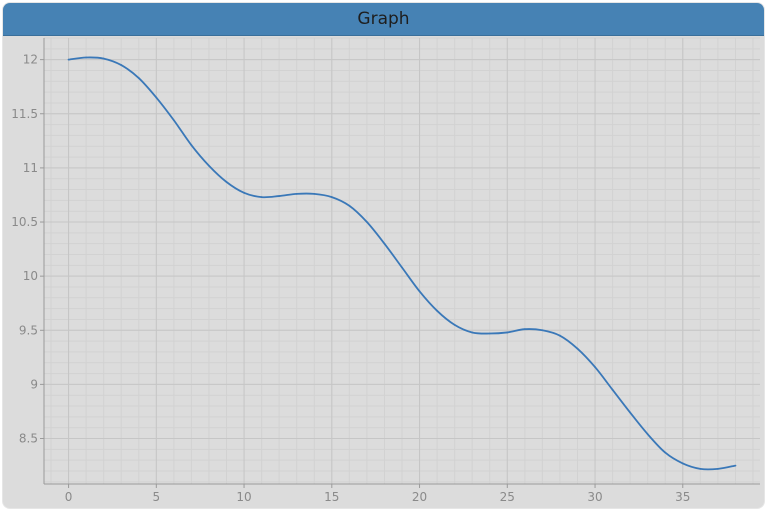  What do you see at coordinates (507, 497) in the screenshot?
I see `x-tick-label: 25` at bounding box center [507, 497].